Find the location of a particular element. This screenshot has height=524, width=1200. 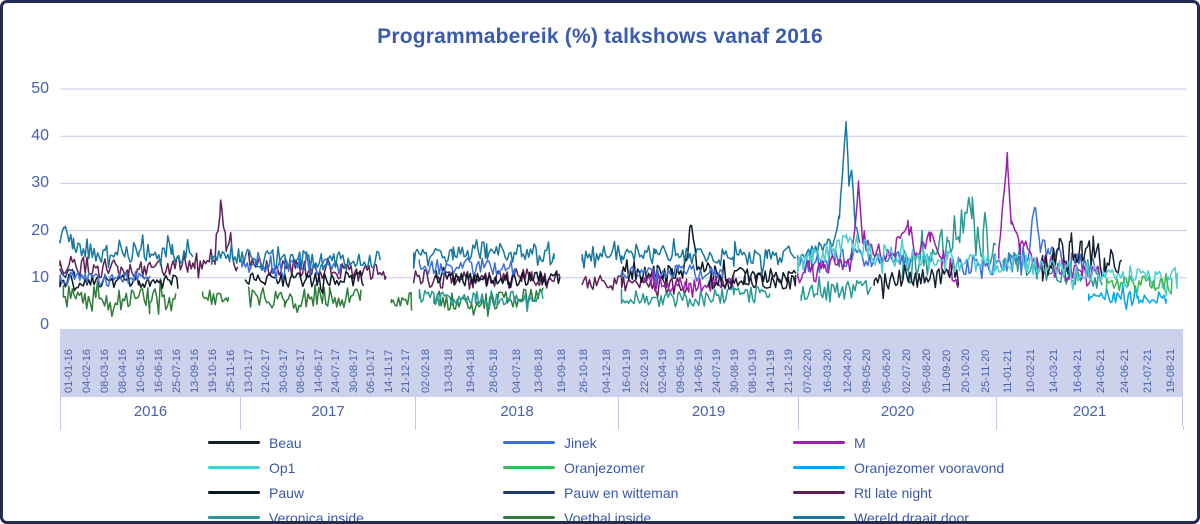

x-tick-label: 14-06-19 is located at coordinates (699, 370).